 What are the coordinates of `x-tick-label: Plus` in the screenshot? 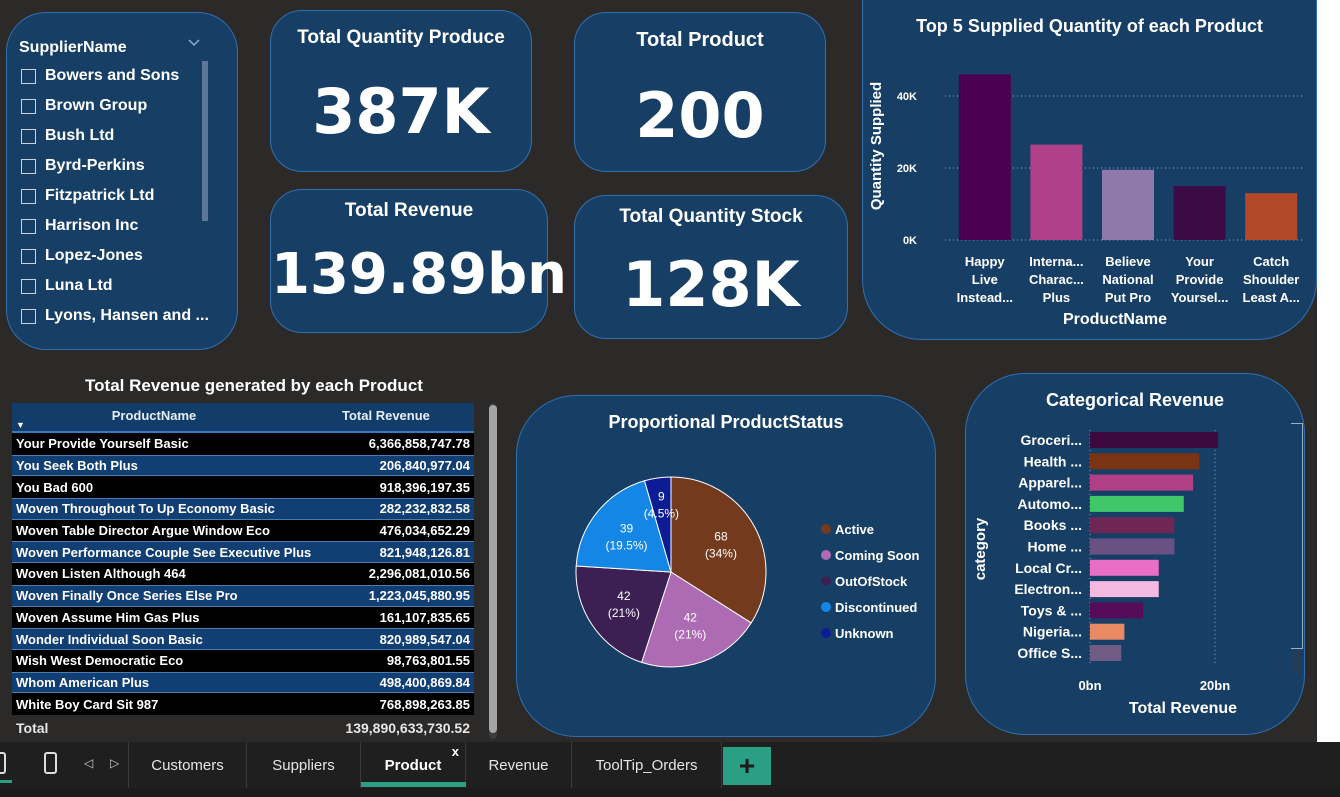 It's located at (1056, 297).